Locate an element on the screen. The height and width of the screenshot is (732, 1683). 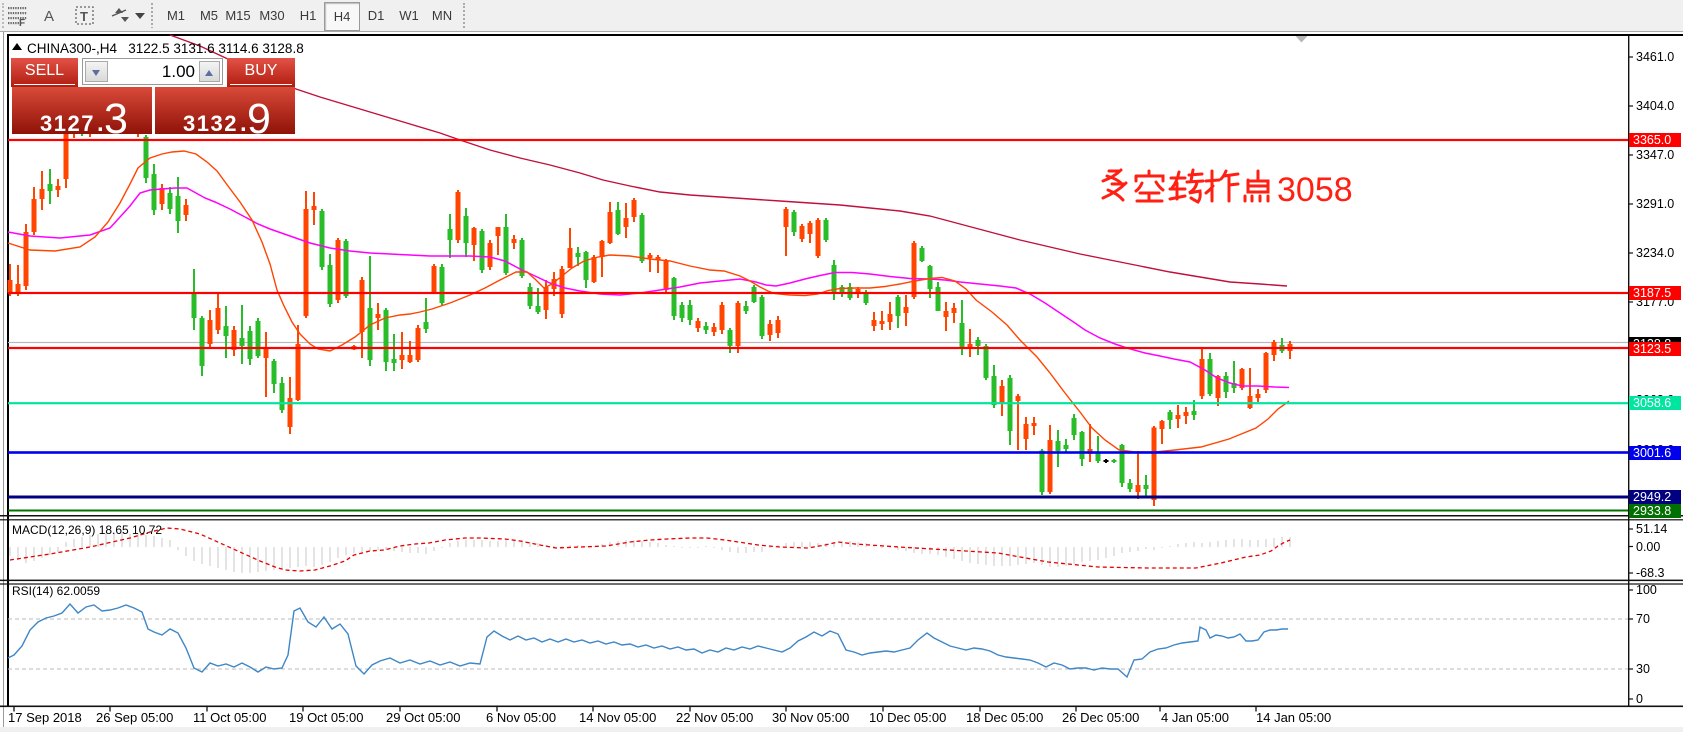
svg-text: A is located at coordinates (49, 16).